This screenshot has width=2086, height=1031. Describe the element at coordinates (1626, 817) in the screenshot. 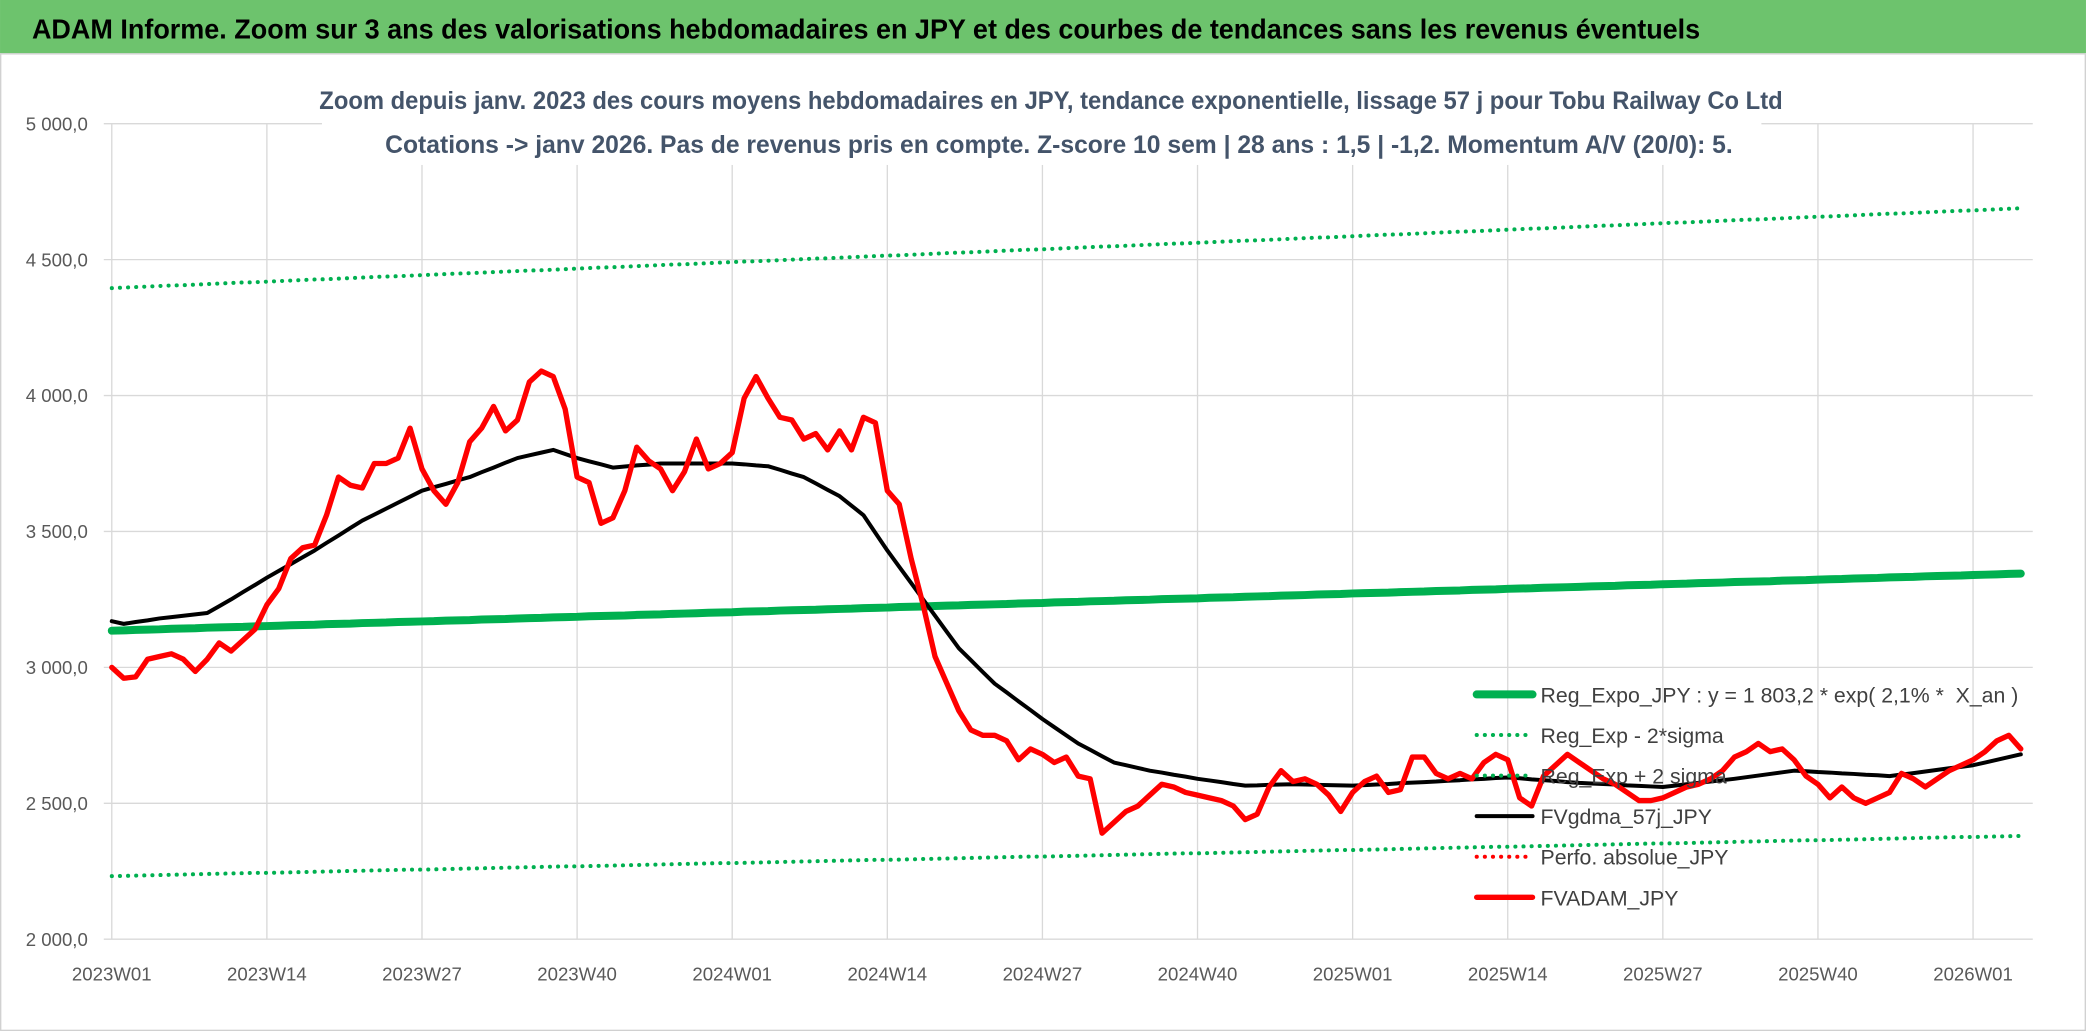

I see `legend-label: FVgdma_57j_JPY` at that location.